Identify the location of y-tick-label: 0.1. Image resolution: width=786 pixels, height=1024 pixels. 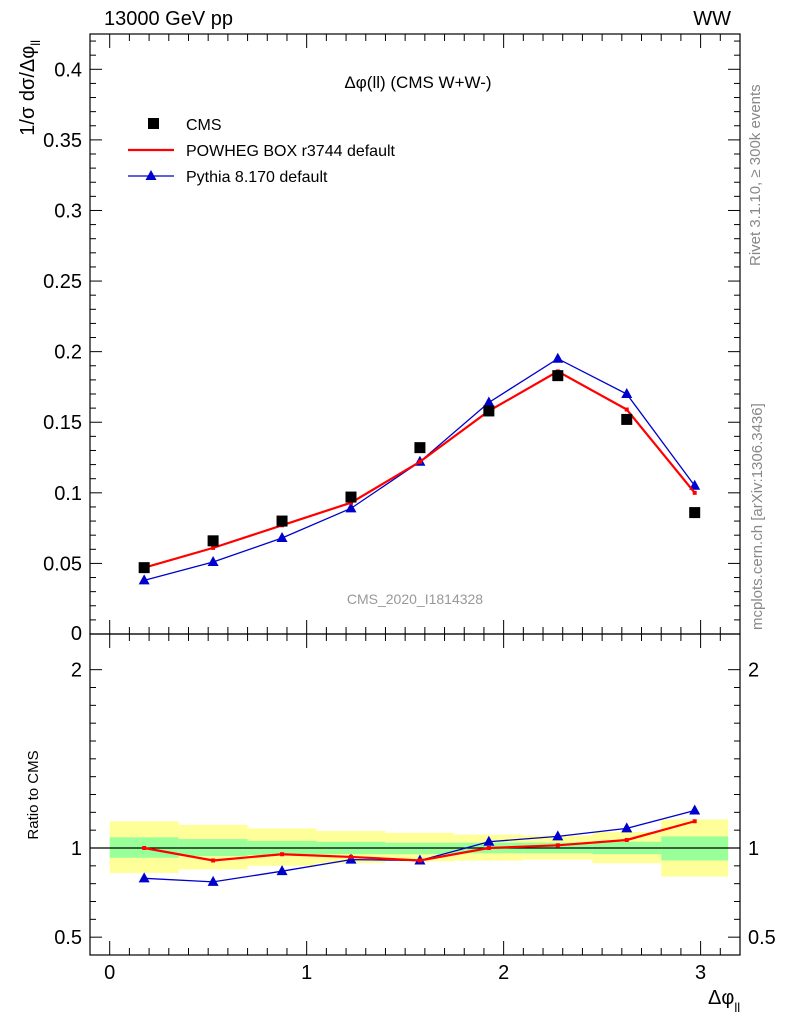
(68, 494).